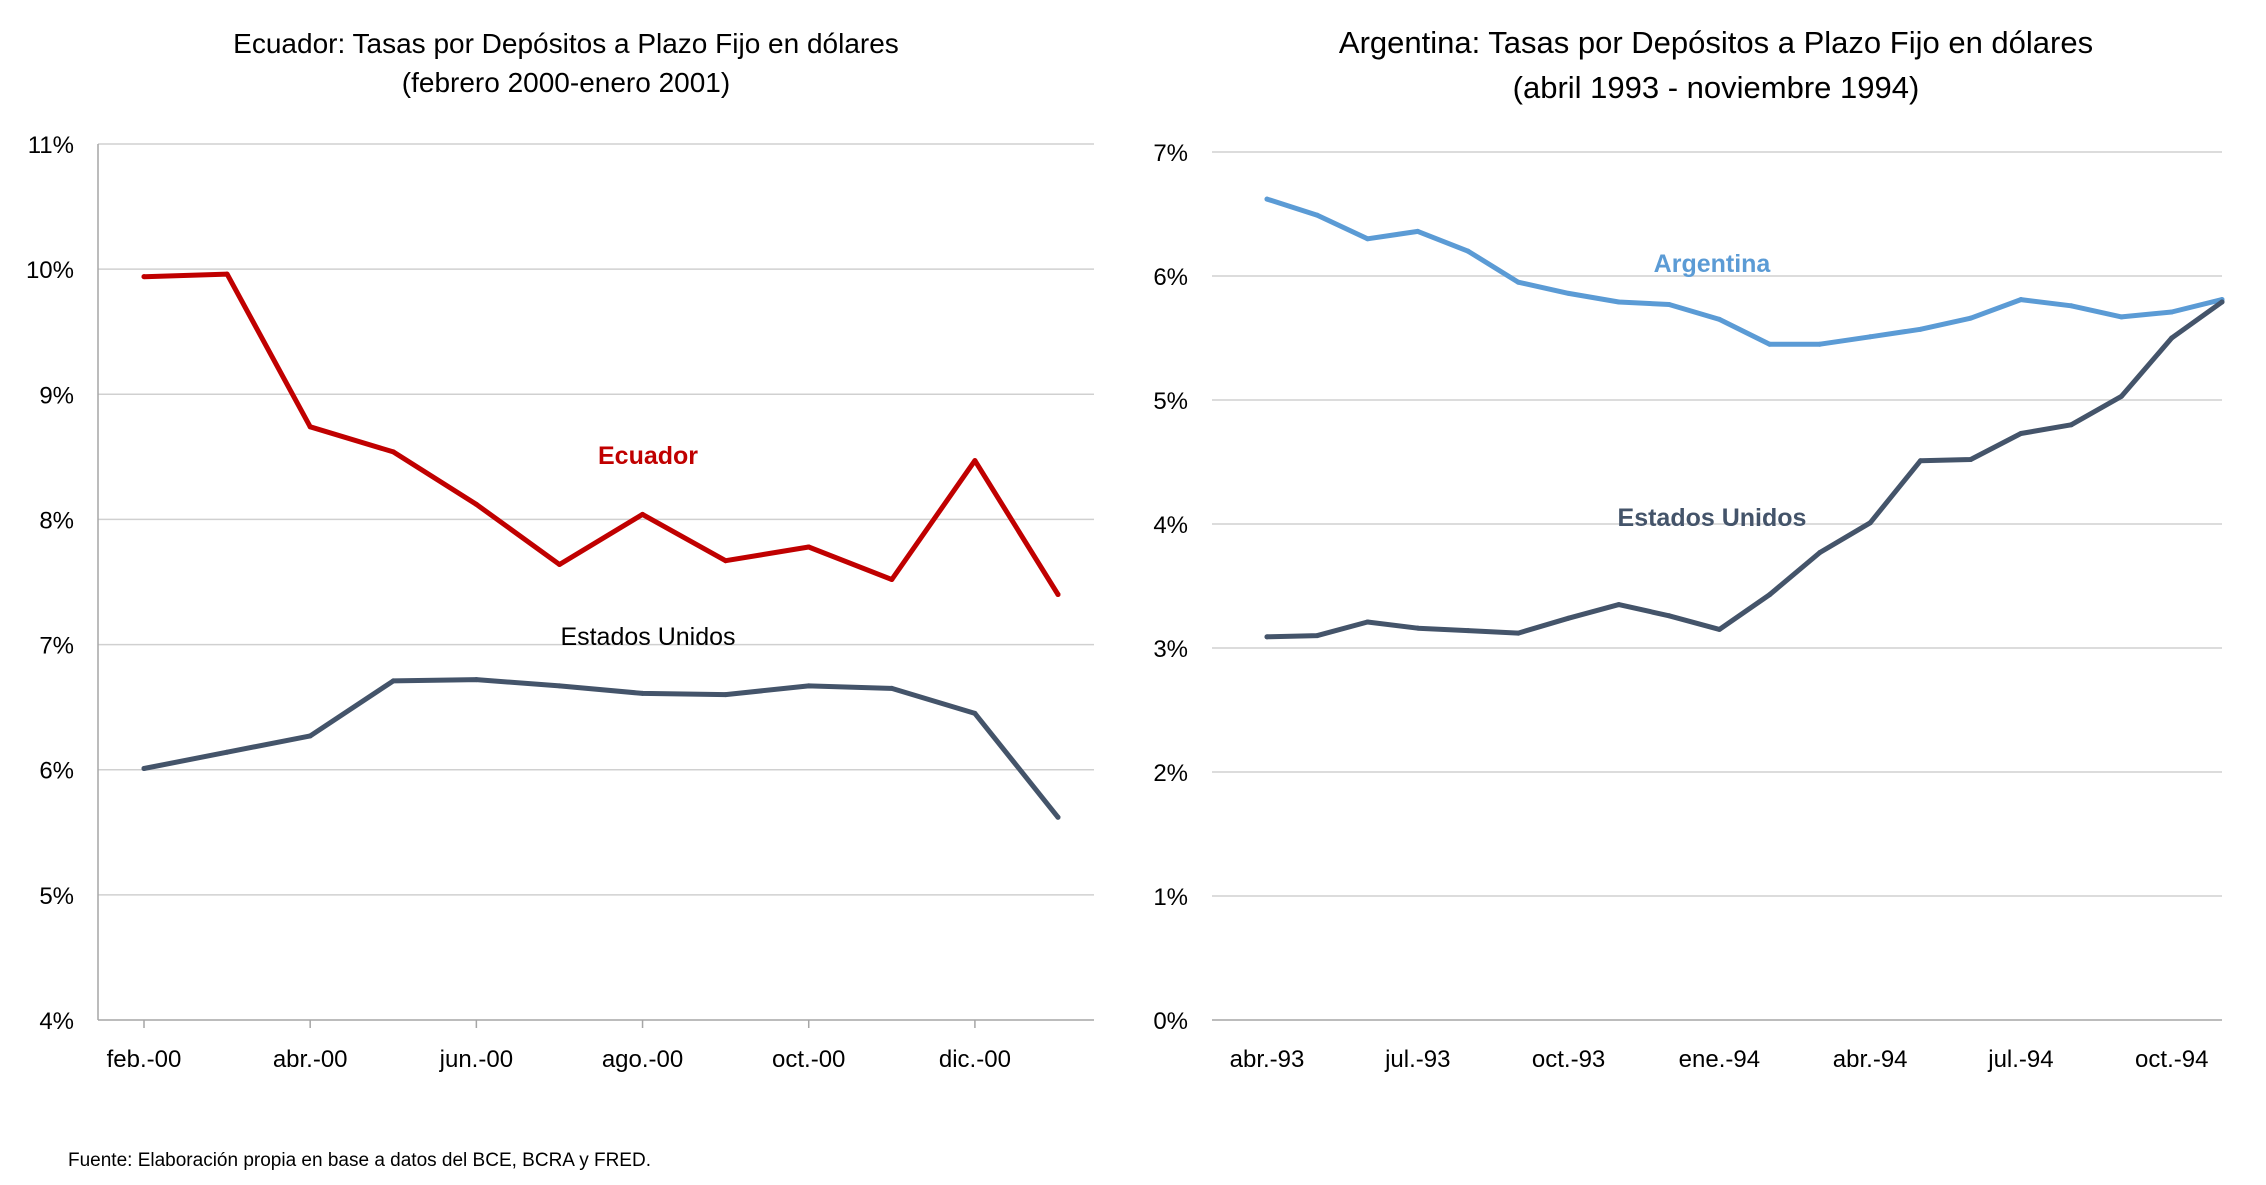  I want to click on y-tick-label: 11%, so click(51, 145).